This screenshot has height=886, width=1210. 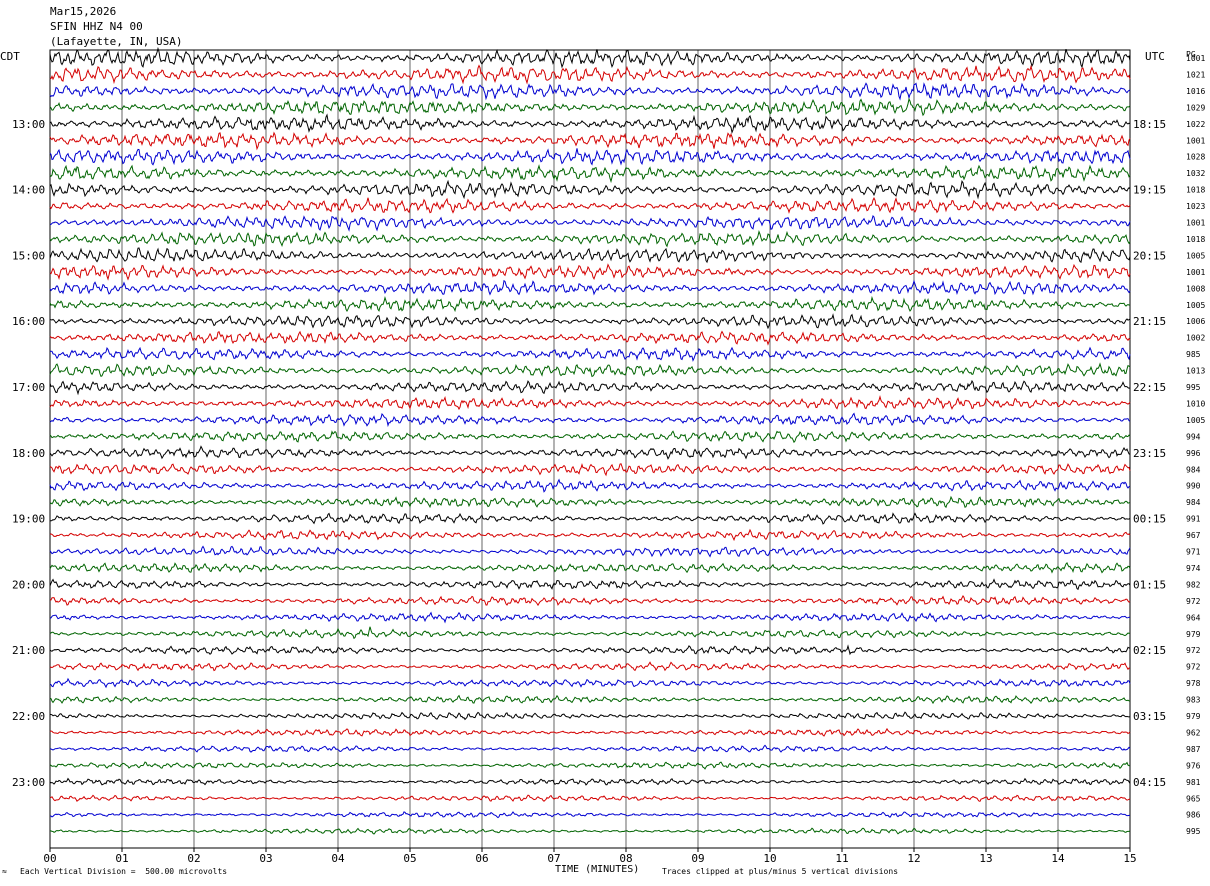 What do you see at coordinates (1149, 321) in the screenshot?
I see `hour-label-utc: 21:15` at bounding box center [1149, 321].